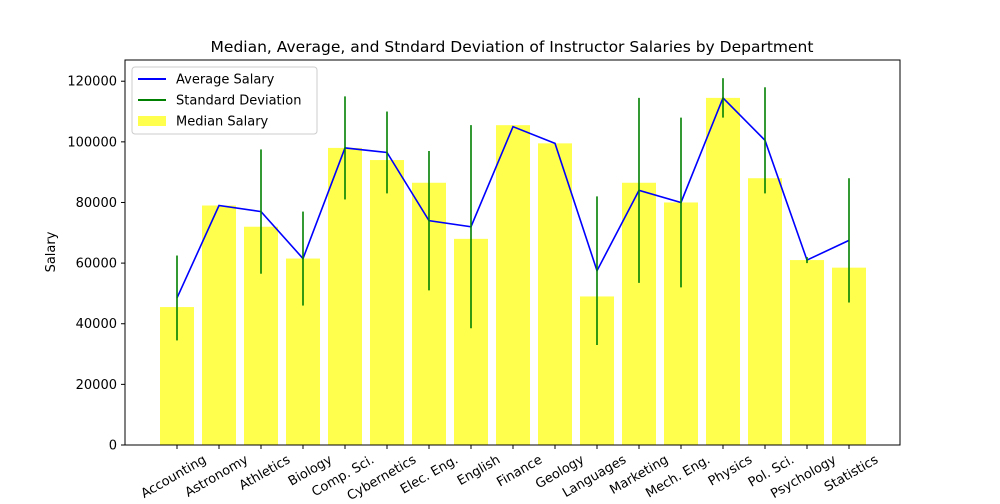 This screenshot has width=1000, height=504. Describe the element at coordinates (96, 203) in the screenshot. I see `y-tick-label-4: 80000` at that location.